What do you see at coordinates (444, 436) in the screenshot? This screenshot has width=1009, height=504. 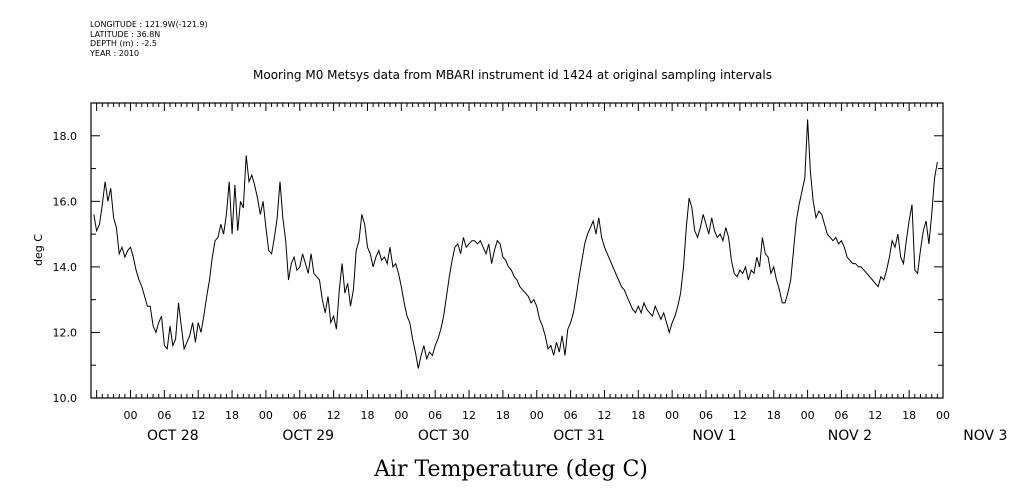 I see `day-label: OCT 30` at bounding box center [444, 436].